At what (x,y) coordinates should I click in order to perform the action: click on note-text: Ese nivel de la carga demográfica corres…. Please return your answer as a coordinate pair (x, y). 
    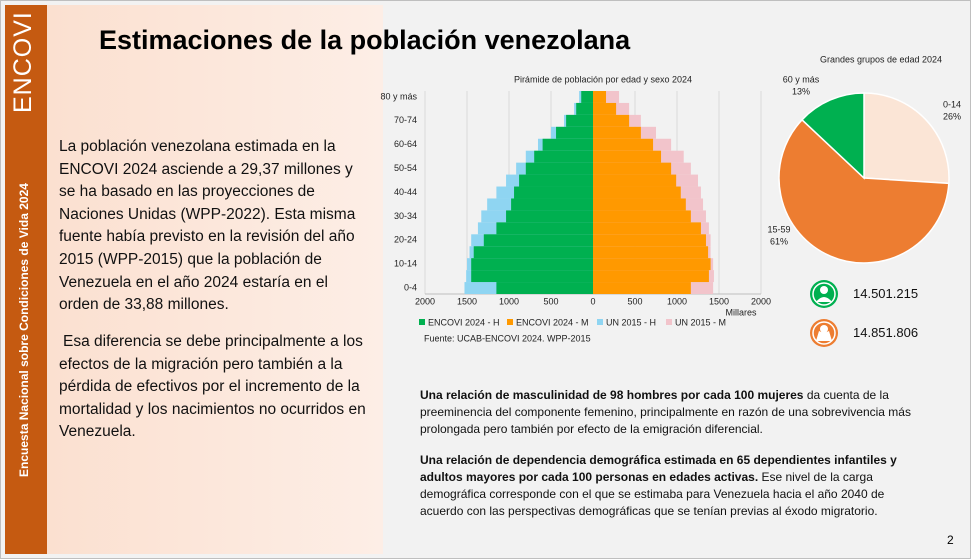
    Looking at the image, I should click on (652, 494).